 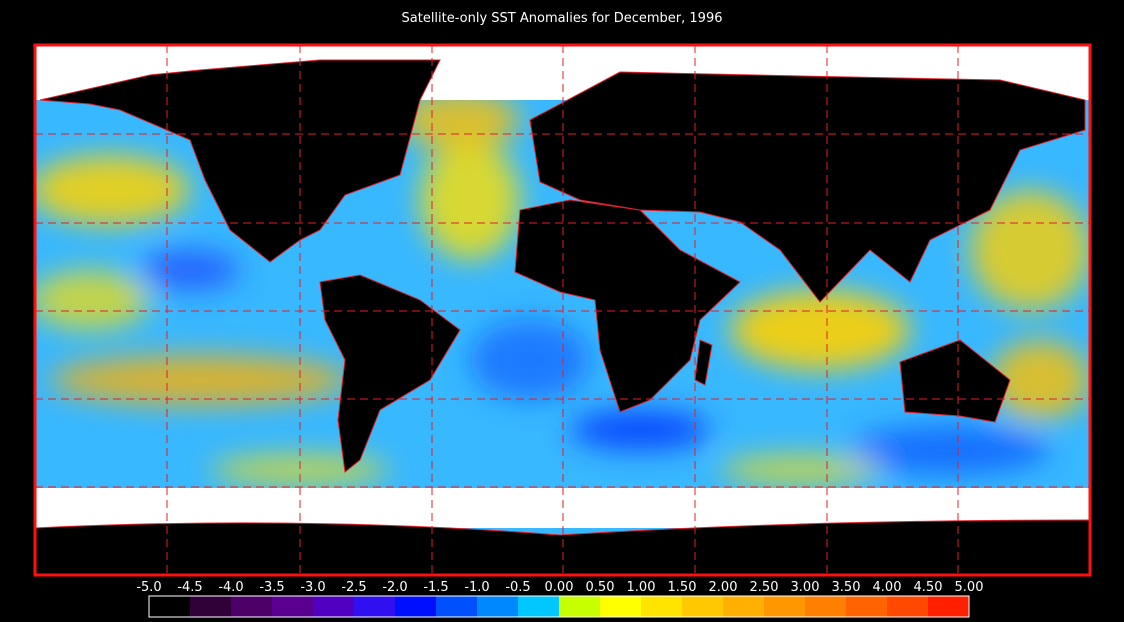 I want to click on colorbar-label: 4.50, so click(x=928, y=587).